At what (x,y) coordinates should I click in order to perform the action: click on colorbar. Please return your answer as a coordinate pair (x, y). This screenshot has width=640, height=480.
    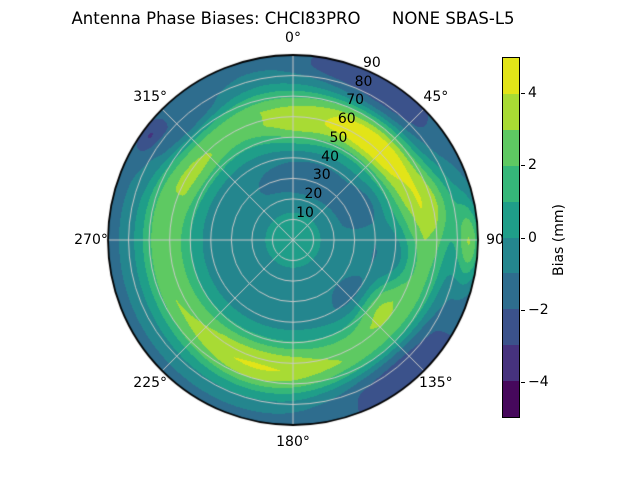
    Looking at the image, I should click on (511, 237).